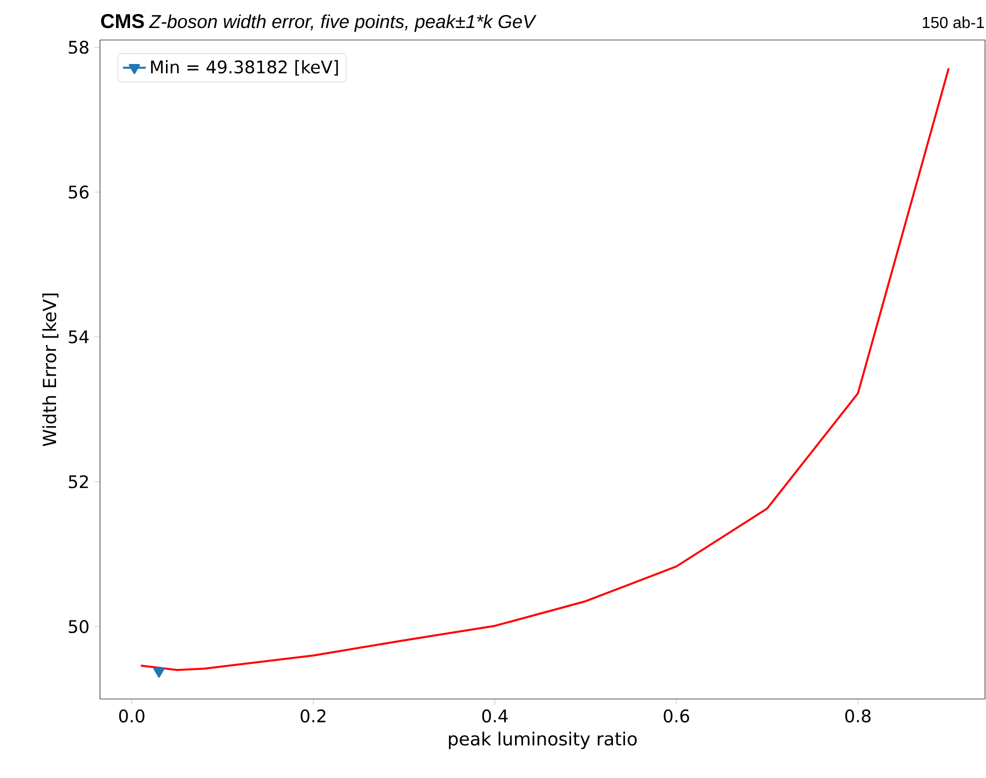 This screenshot has width=986, height=778. Describe the element at coordinates (313, 716) in the screenshot. I see `x-tick-label: 0.2` at that location.